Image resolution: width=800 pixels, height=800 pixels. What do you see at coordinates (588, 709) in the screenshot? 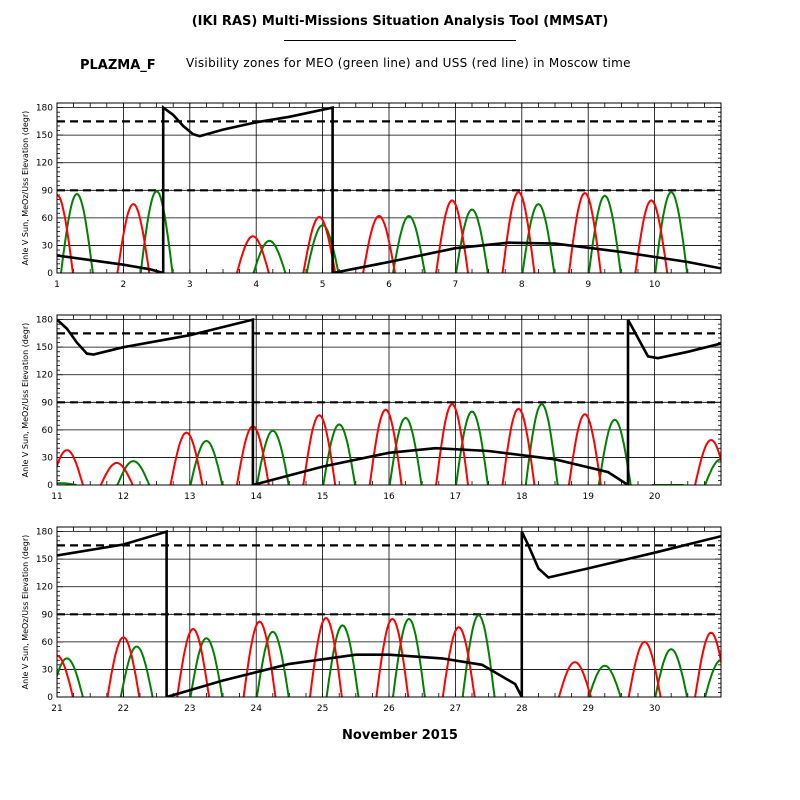
I see `x-tick-label: 29` at bounding box center [588, 709].